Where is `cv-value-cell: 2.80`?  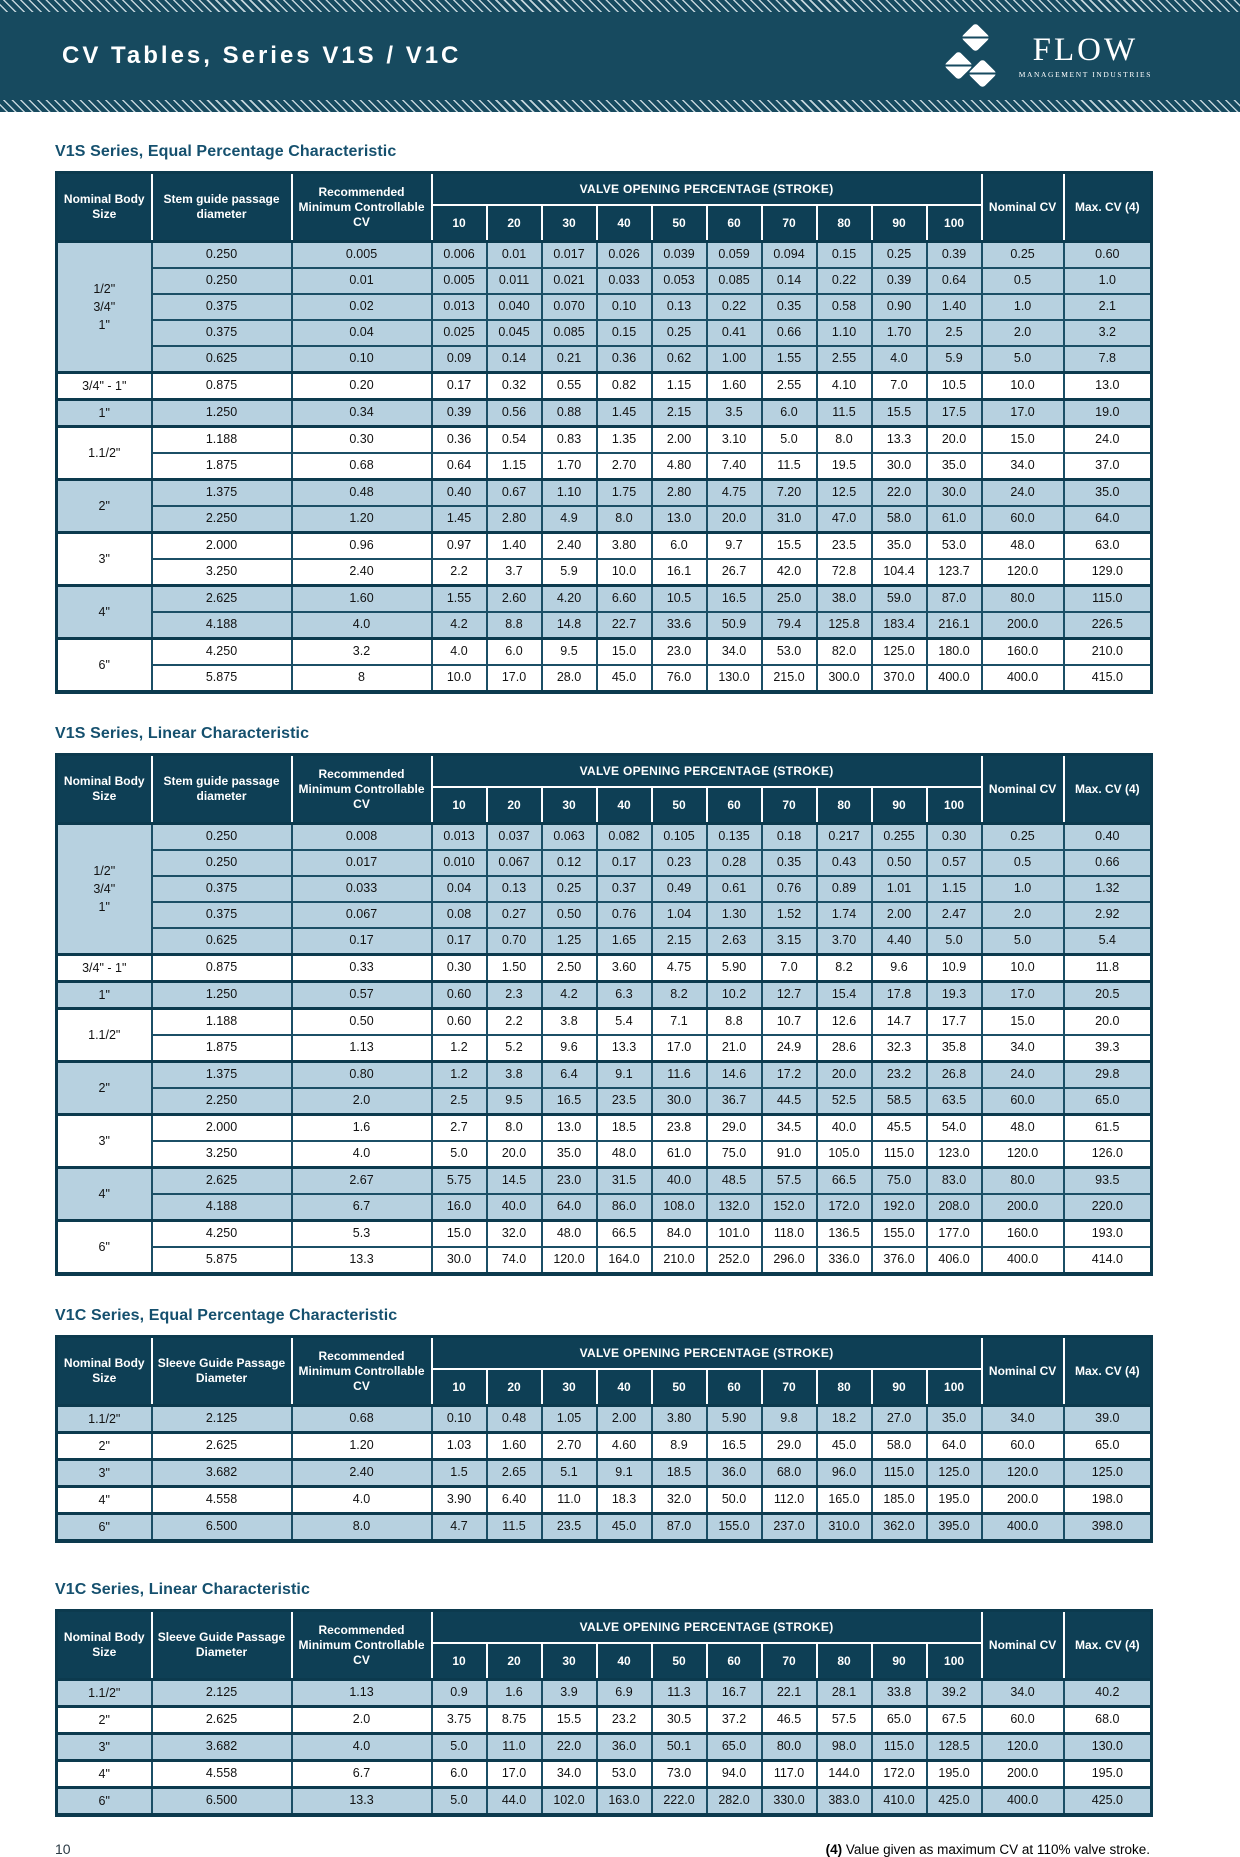
cv-value-cell: 2.80 is located at coordinates (679, 492).